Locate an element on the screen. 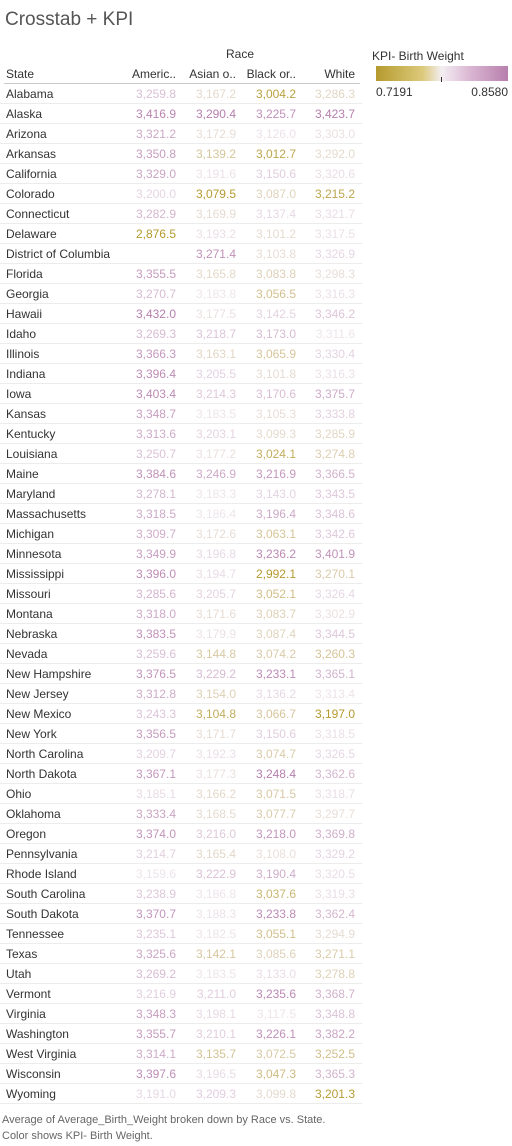 The image size is (512, 1146). table-cell: 3,311.6 is located at coordinates (335, 334).